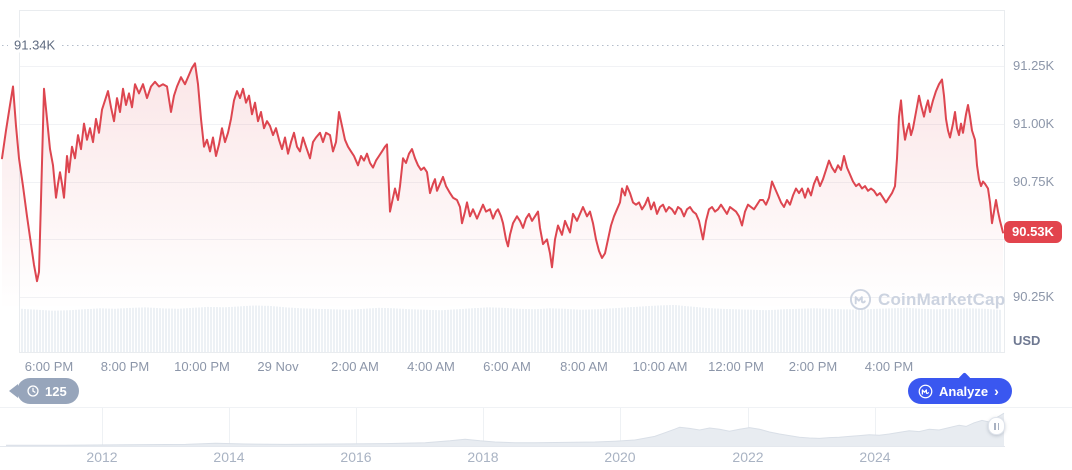 This screenshot has height=470, width=1072. I want to click on chevron-right-icon: ›, so click(996, 391).